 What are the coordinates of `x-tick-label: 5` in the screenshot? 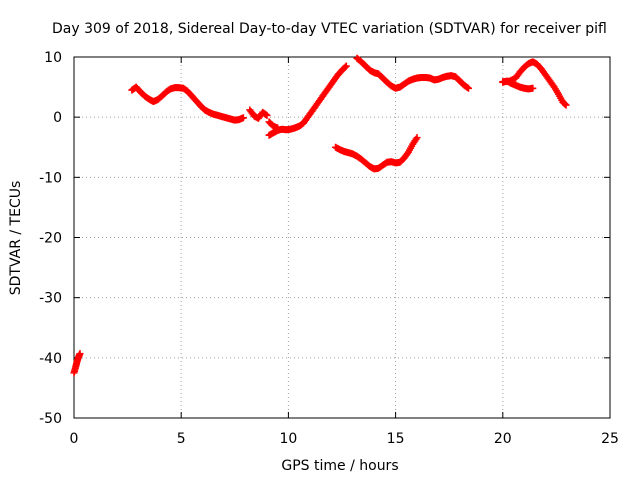 It's located at (181, 439).